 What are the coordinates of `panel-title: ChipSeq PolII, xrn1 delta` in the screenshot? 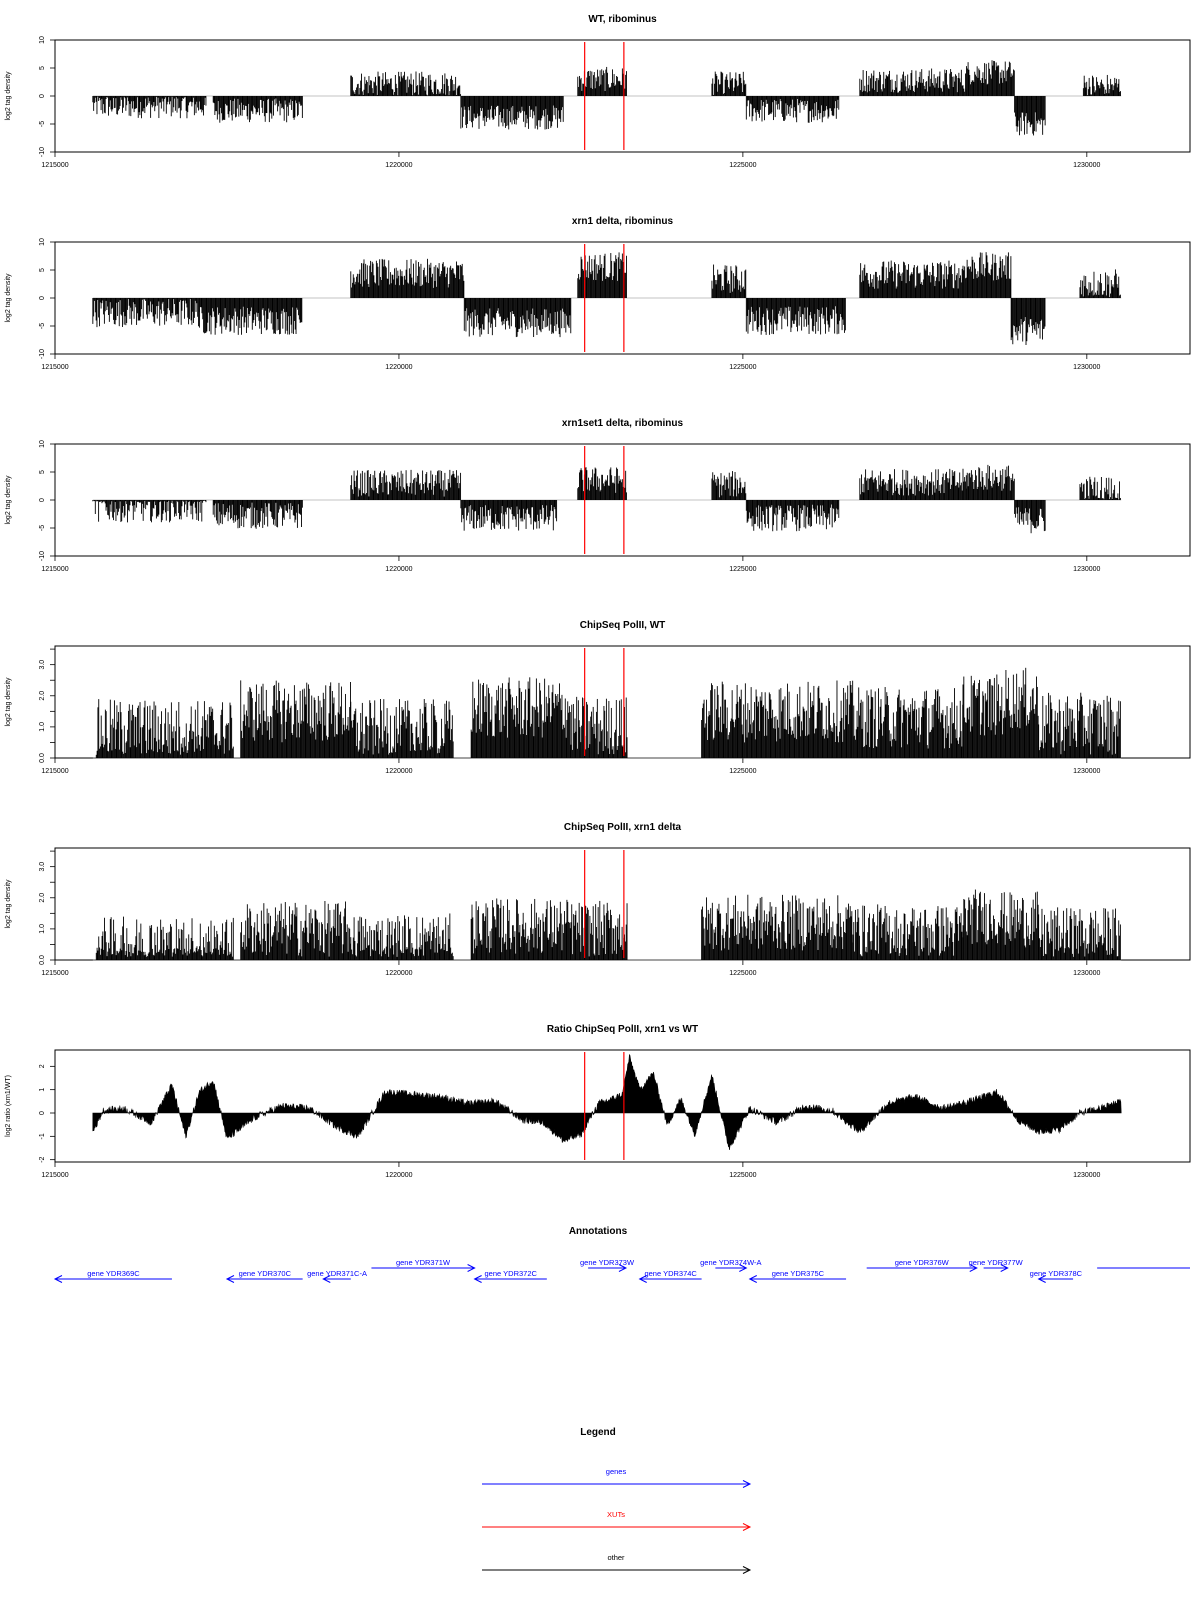 It's located at (623, 827).